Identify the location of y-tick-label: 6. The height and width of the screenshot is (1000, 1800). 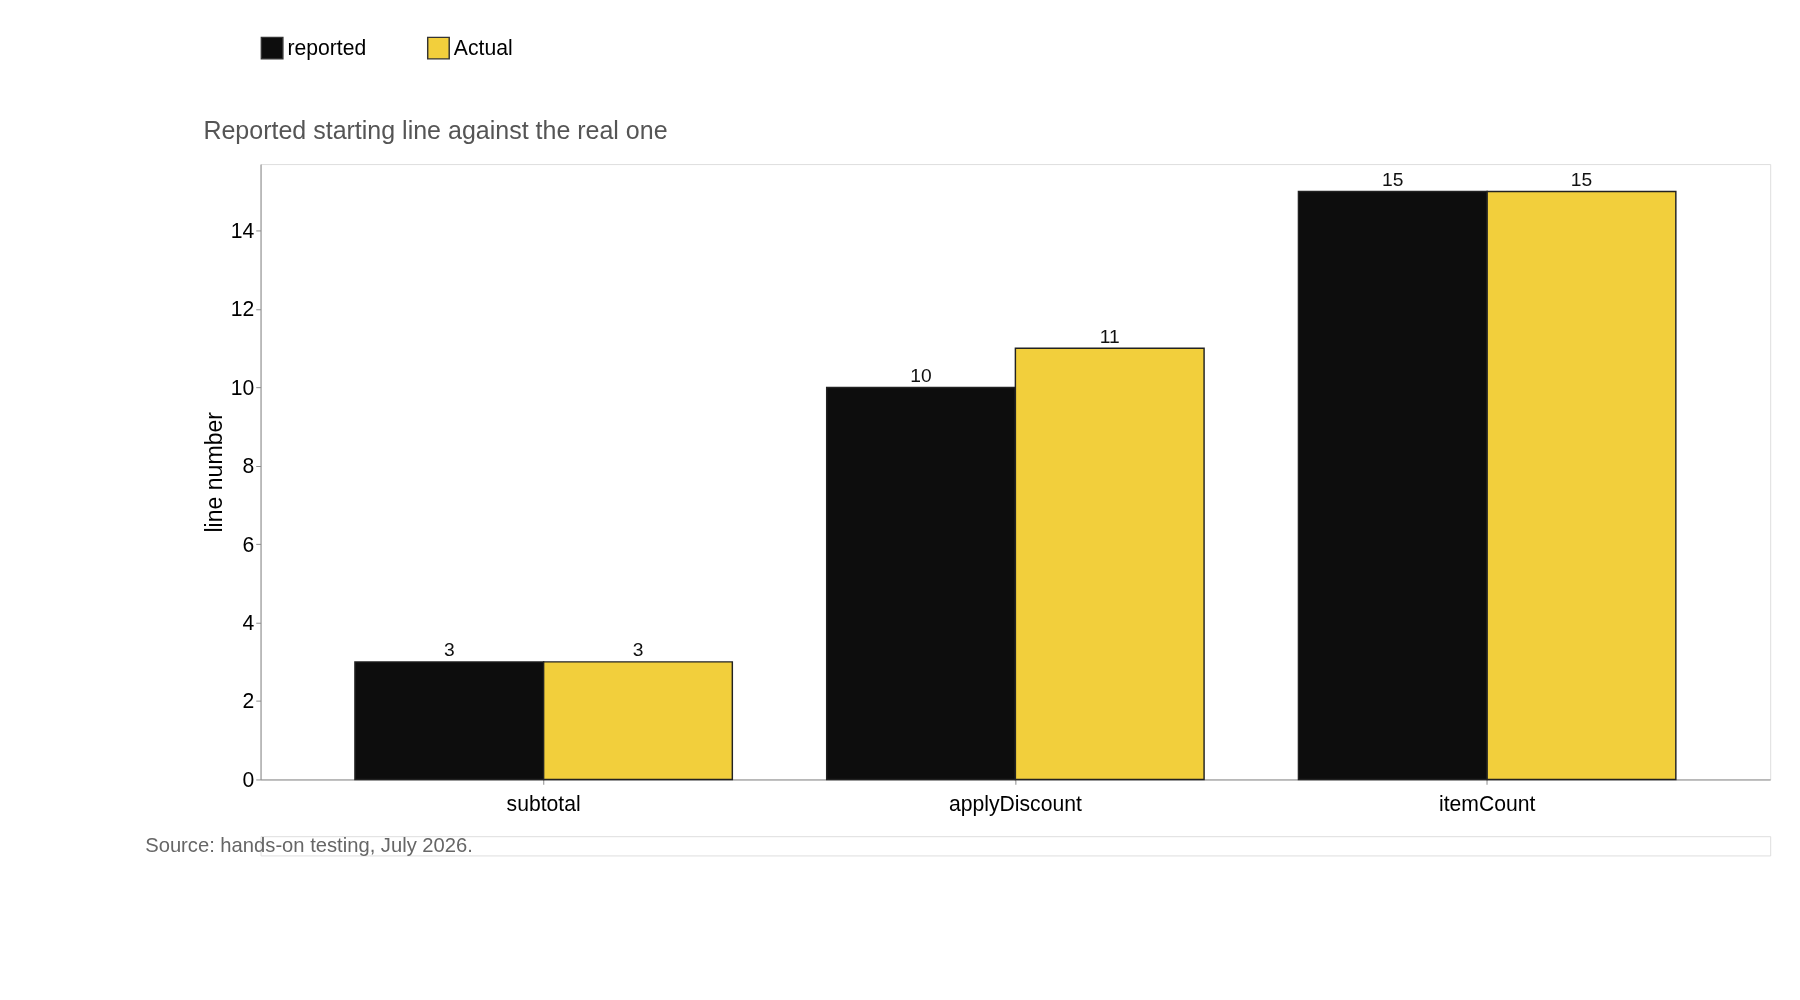
(248, 544).